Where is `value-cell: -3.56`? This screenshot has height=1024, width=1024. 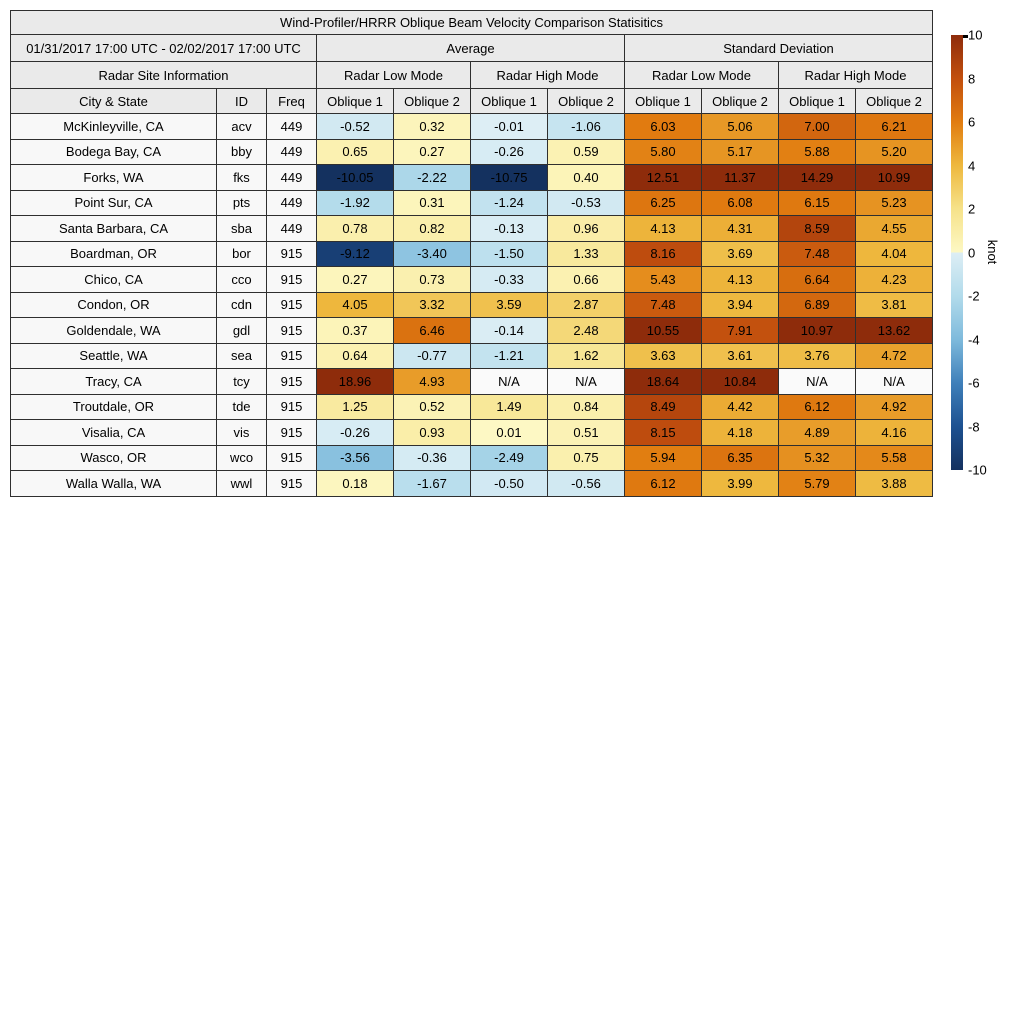 value-cell: -3.56 is located at coordinates (355, 457).